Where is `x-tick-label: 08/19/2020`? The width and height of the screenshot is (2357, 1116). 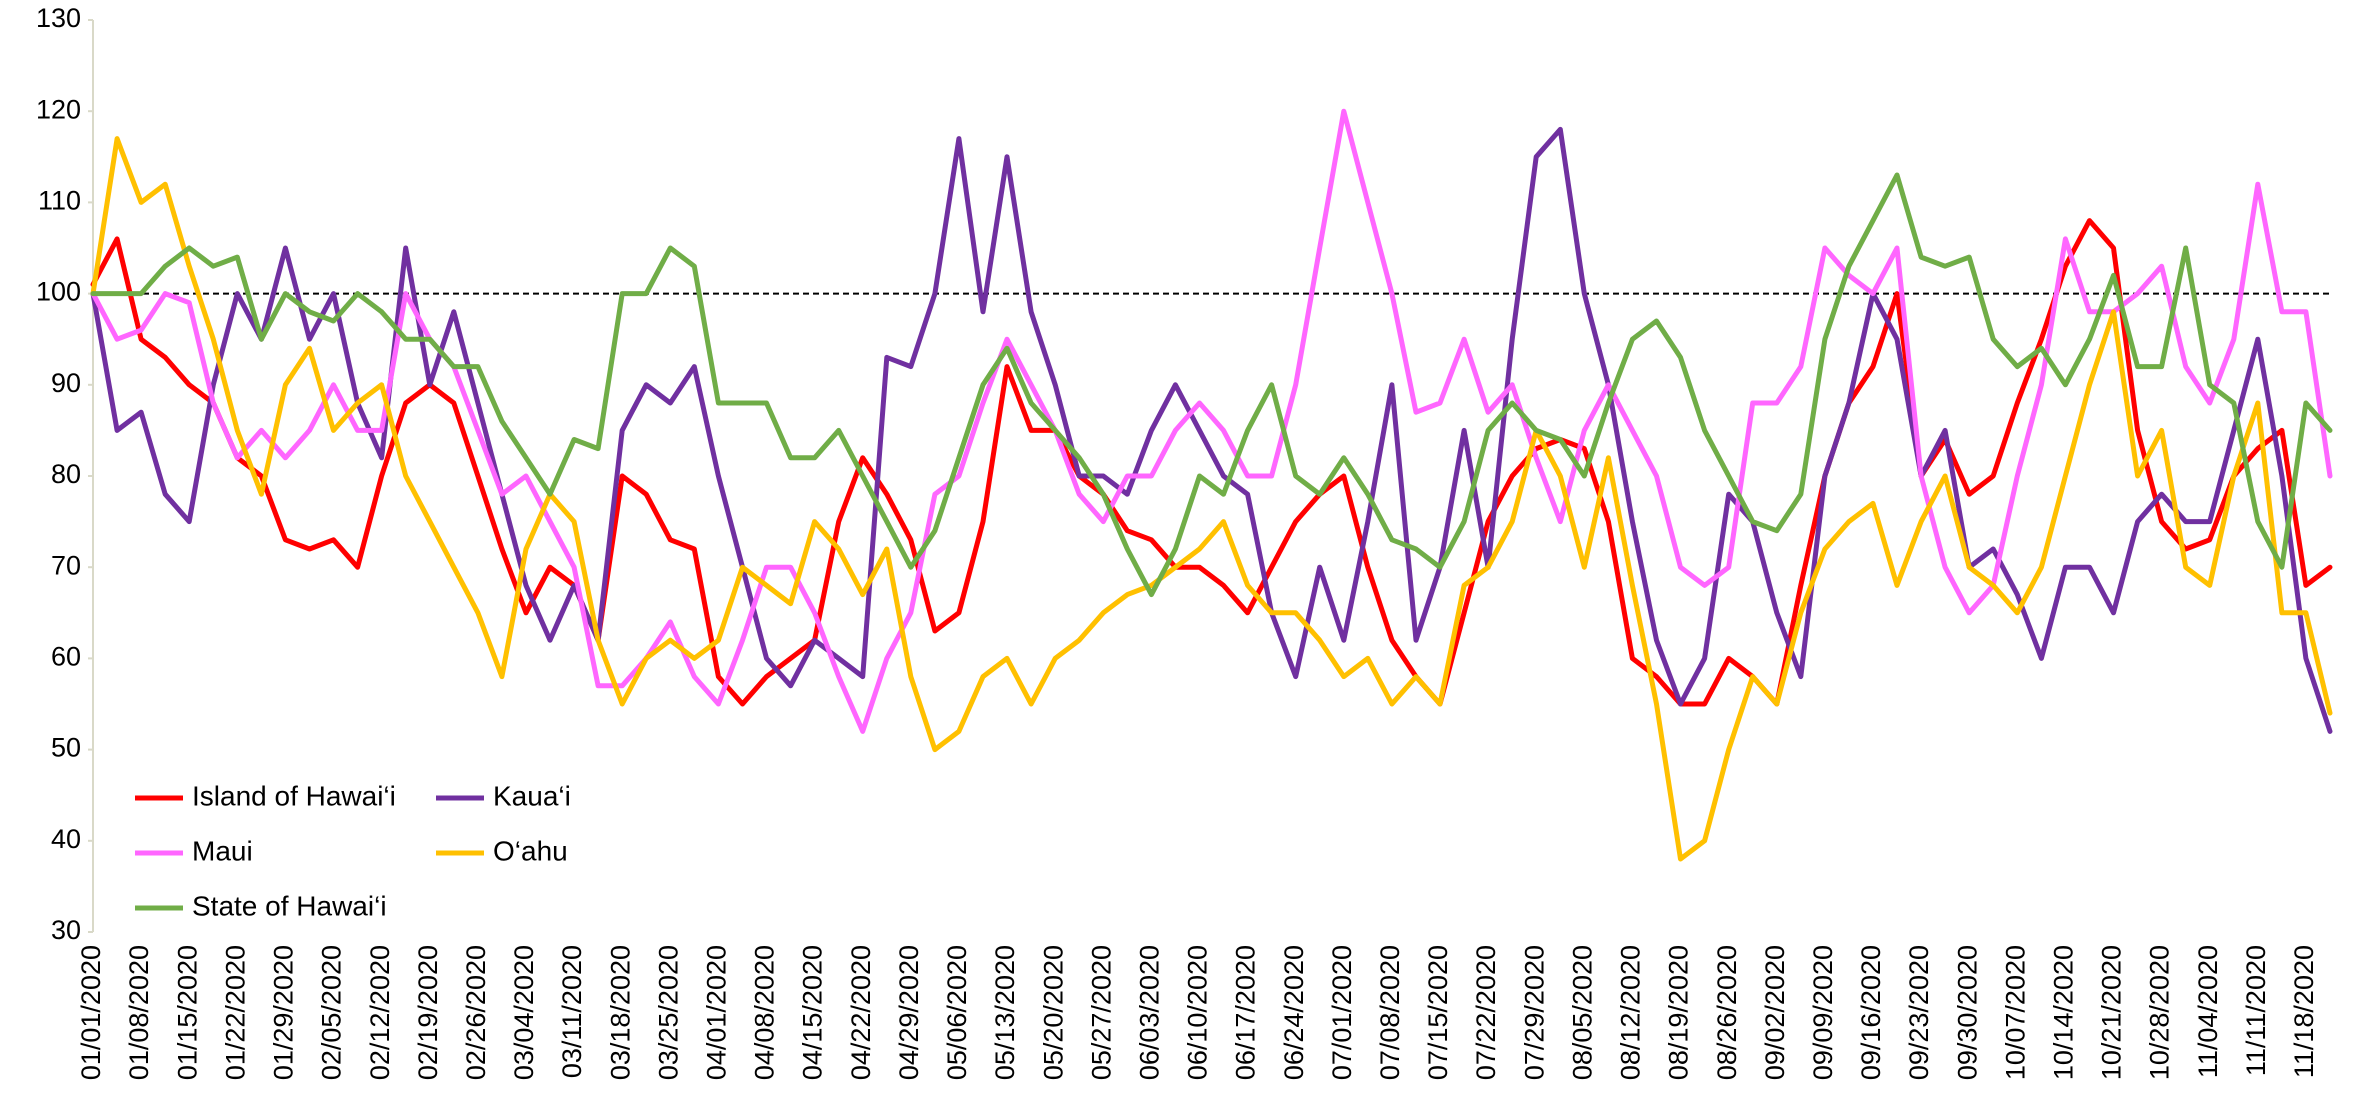 x-tick-label: 08/19/2020 is located at coordinates (1679, 1012).